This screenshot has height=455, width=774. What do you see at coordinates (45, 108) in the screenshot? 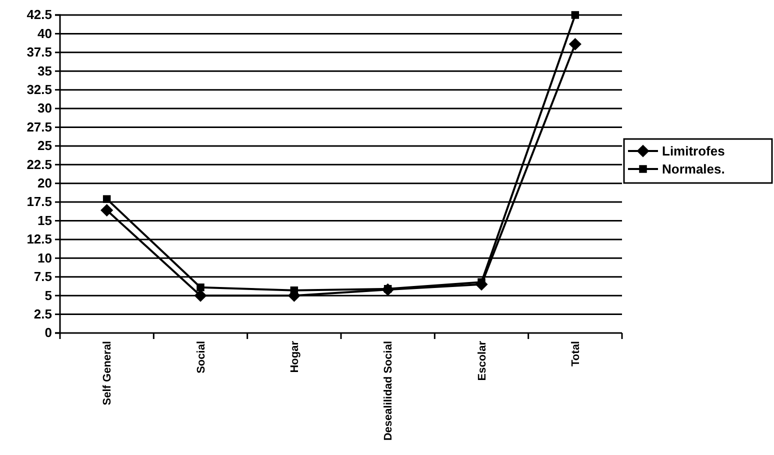
I see `y-tick-label: 30` at bounding box center [45, 108].